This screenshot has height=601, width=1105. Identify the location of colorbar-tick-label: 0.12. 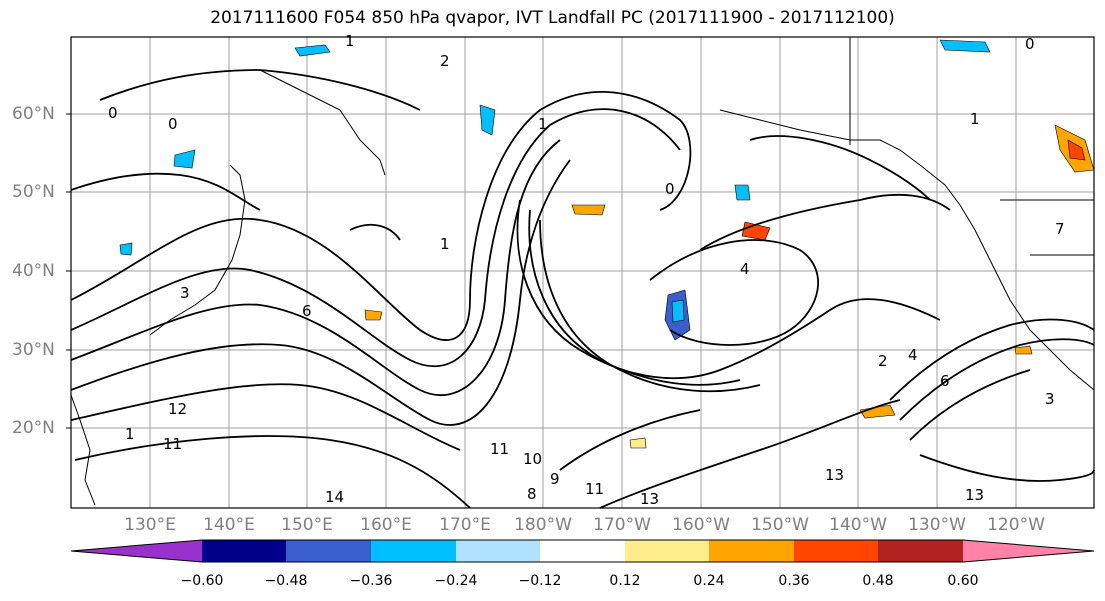
(625, 581).